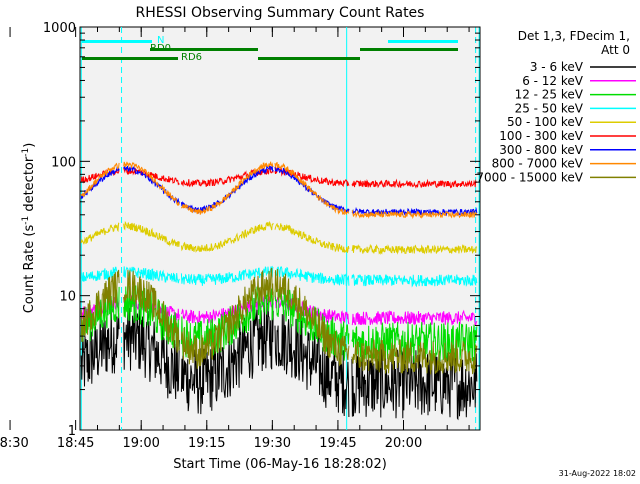 The height and width of the screenshot is (484, 640). What do you see at coordinates (557, 67) in the screenshot?
I see `legend-entry-label: 3 - 6 keV` at bounding box center [557, 67].